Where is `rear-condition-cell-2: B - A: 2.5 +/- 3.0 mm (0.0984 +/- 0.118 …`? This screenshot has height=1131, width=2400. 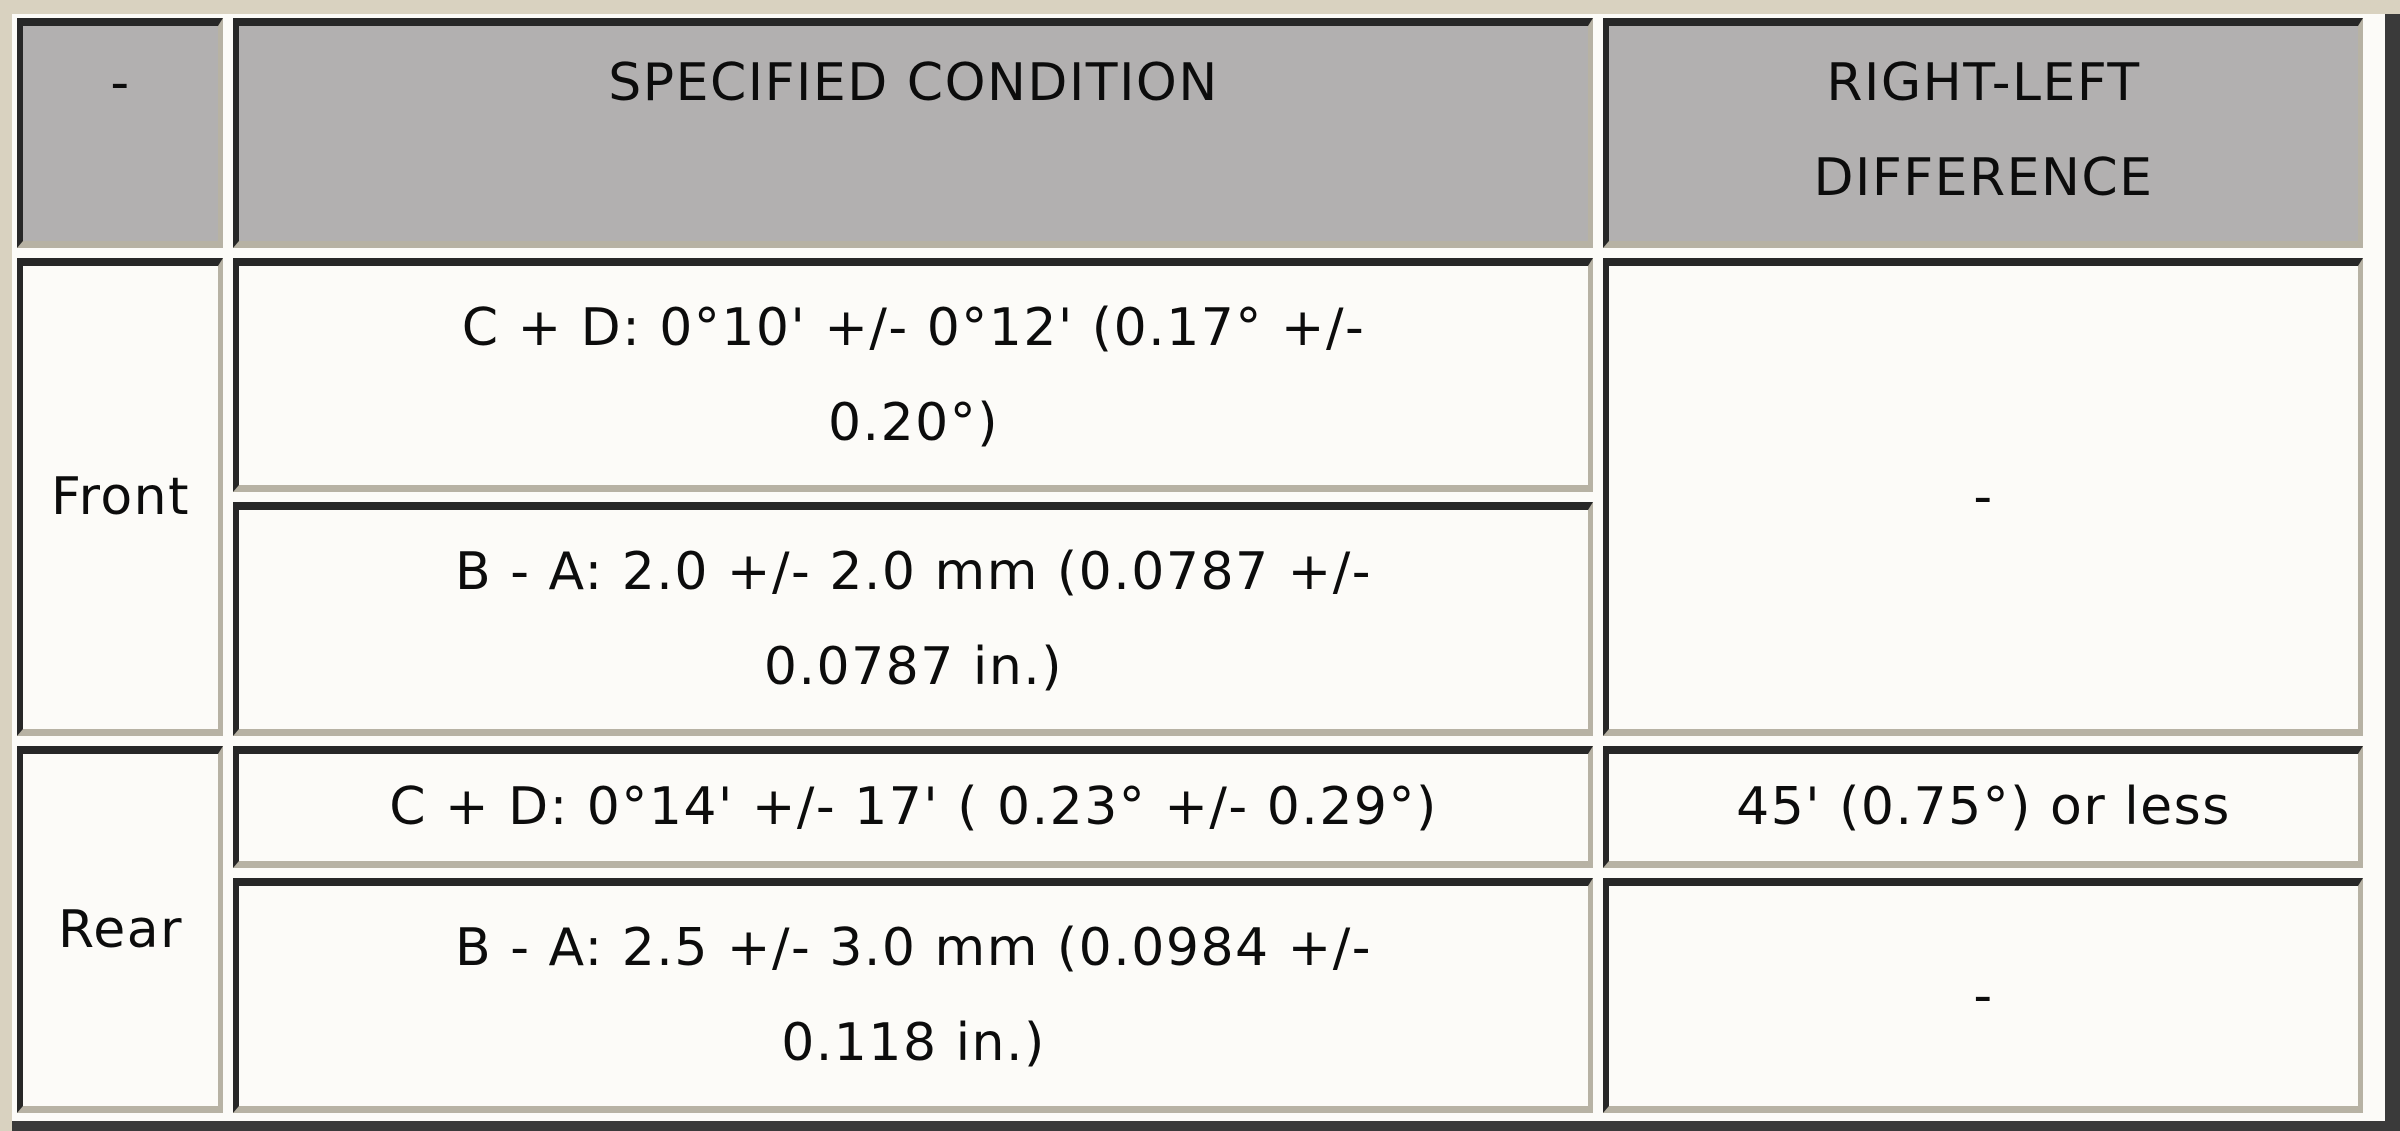 rear-condition-cell-2: B - A: 2.5 +/- 3.0 mm (0.0984 +/- 0.118 … is located at coordinates (913, 995).